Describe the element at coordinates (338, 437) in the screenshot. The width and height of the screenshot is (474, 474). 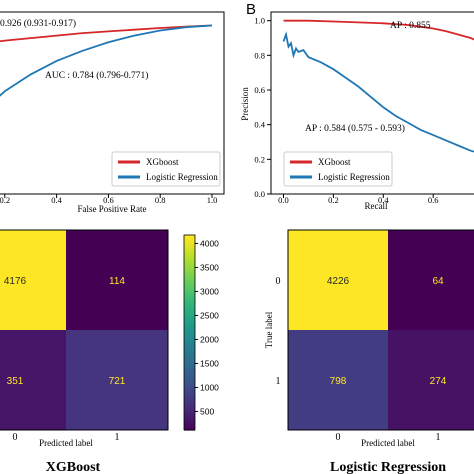
I see `cm-lr-xtick-0: 0` at that location.